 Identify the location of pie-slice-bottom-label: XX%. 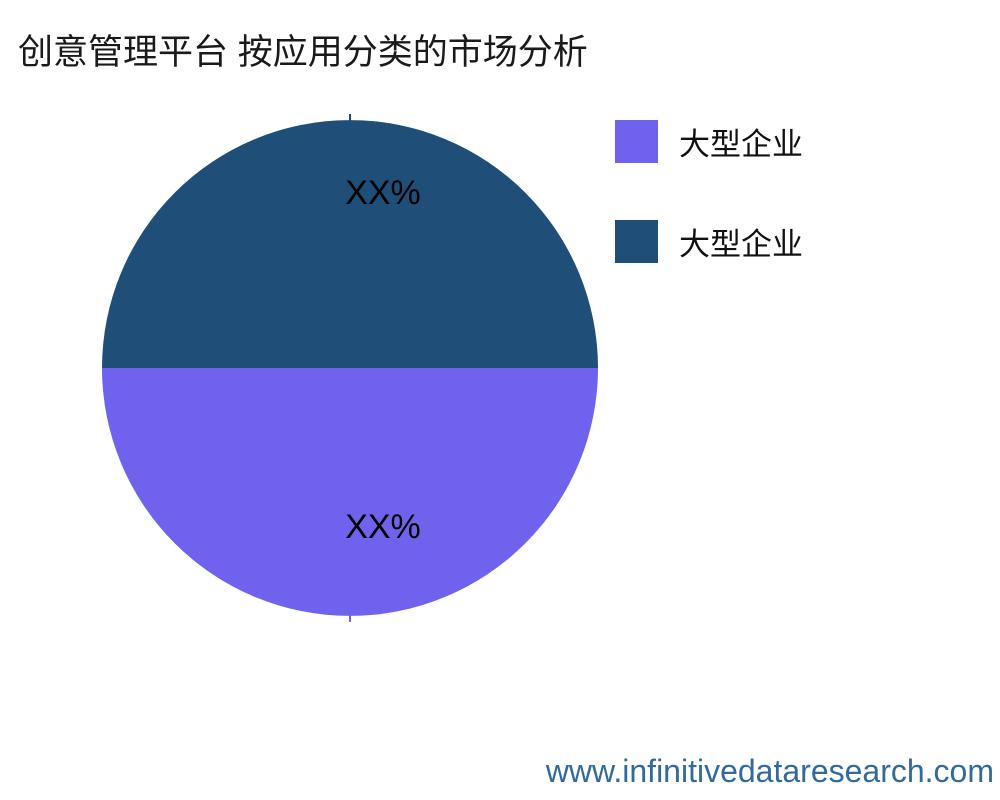
(383, 527).